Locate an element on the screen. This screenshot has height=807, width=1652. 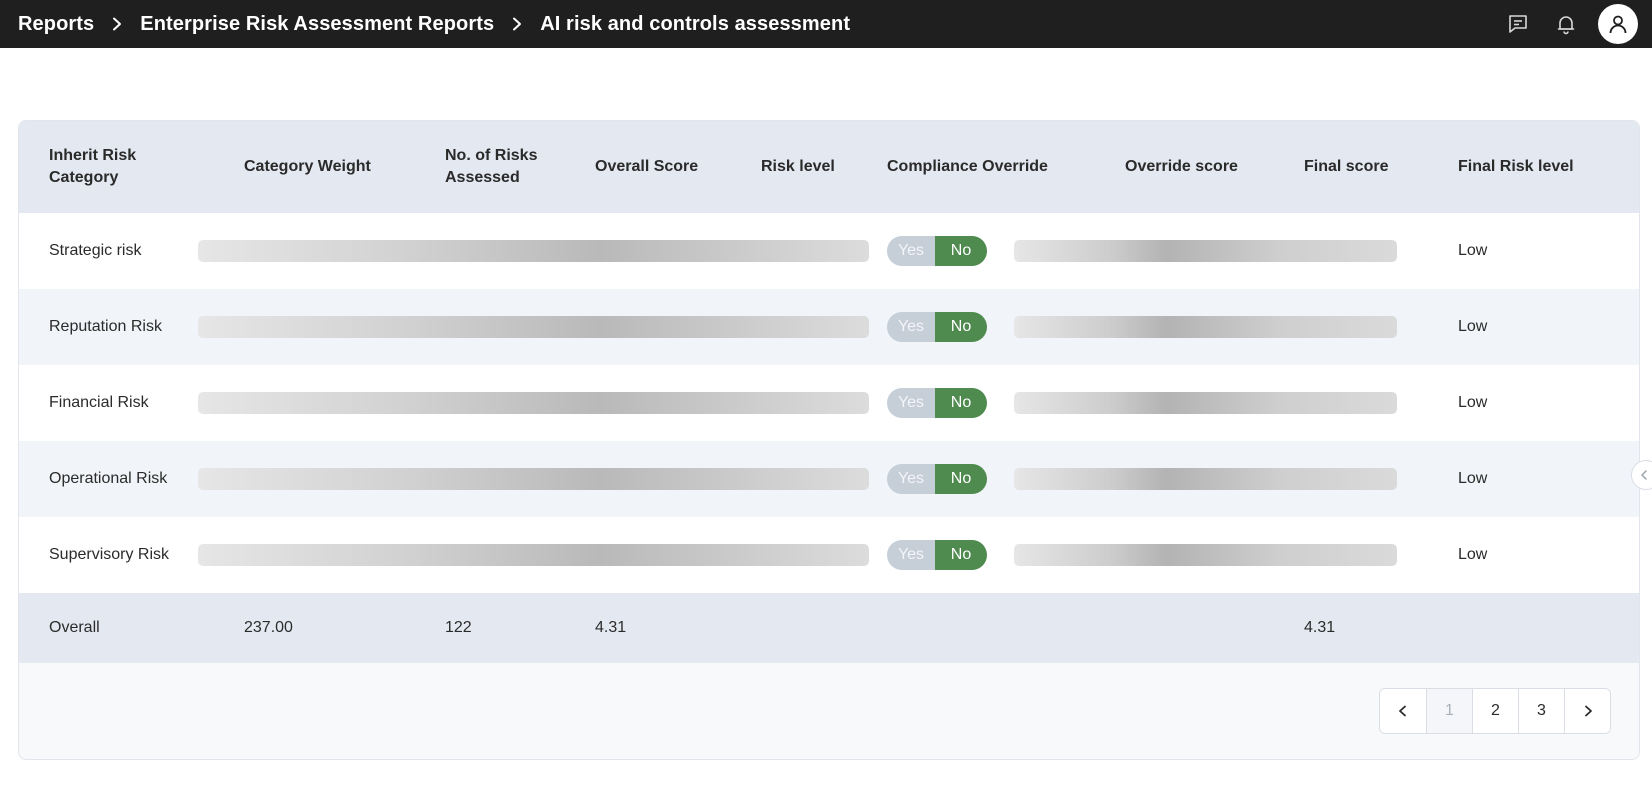
user-avatar is located at coordinates (1618, 24).